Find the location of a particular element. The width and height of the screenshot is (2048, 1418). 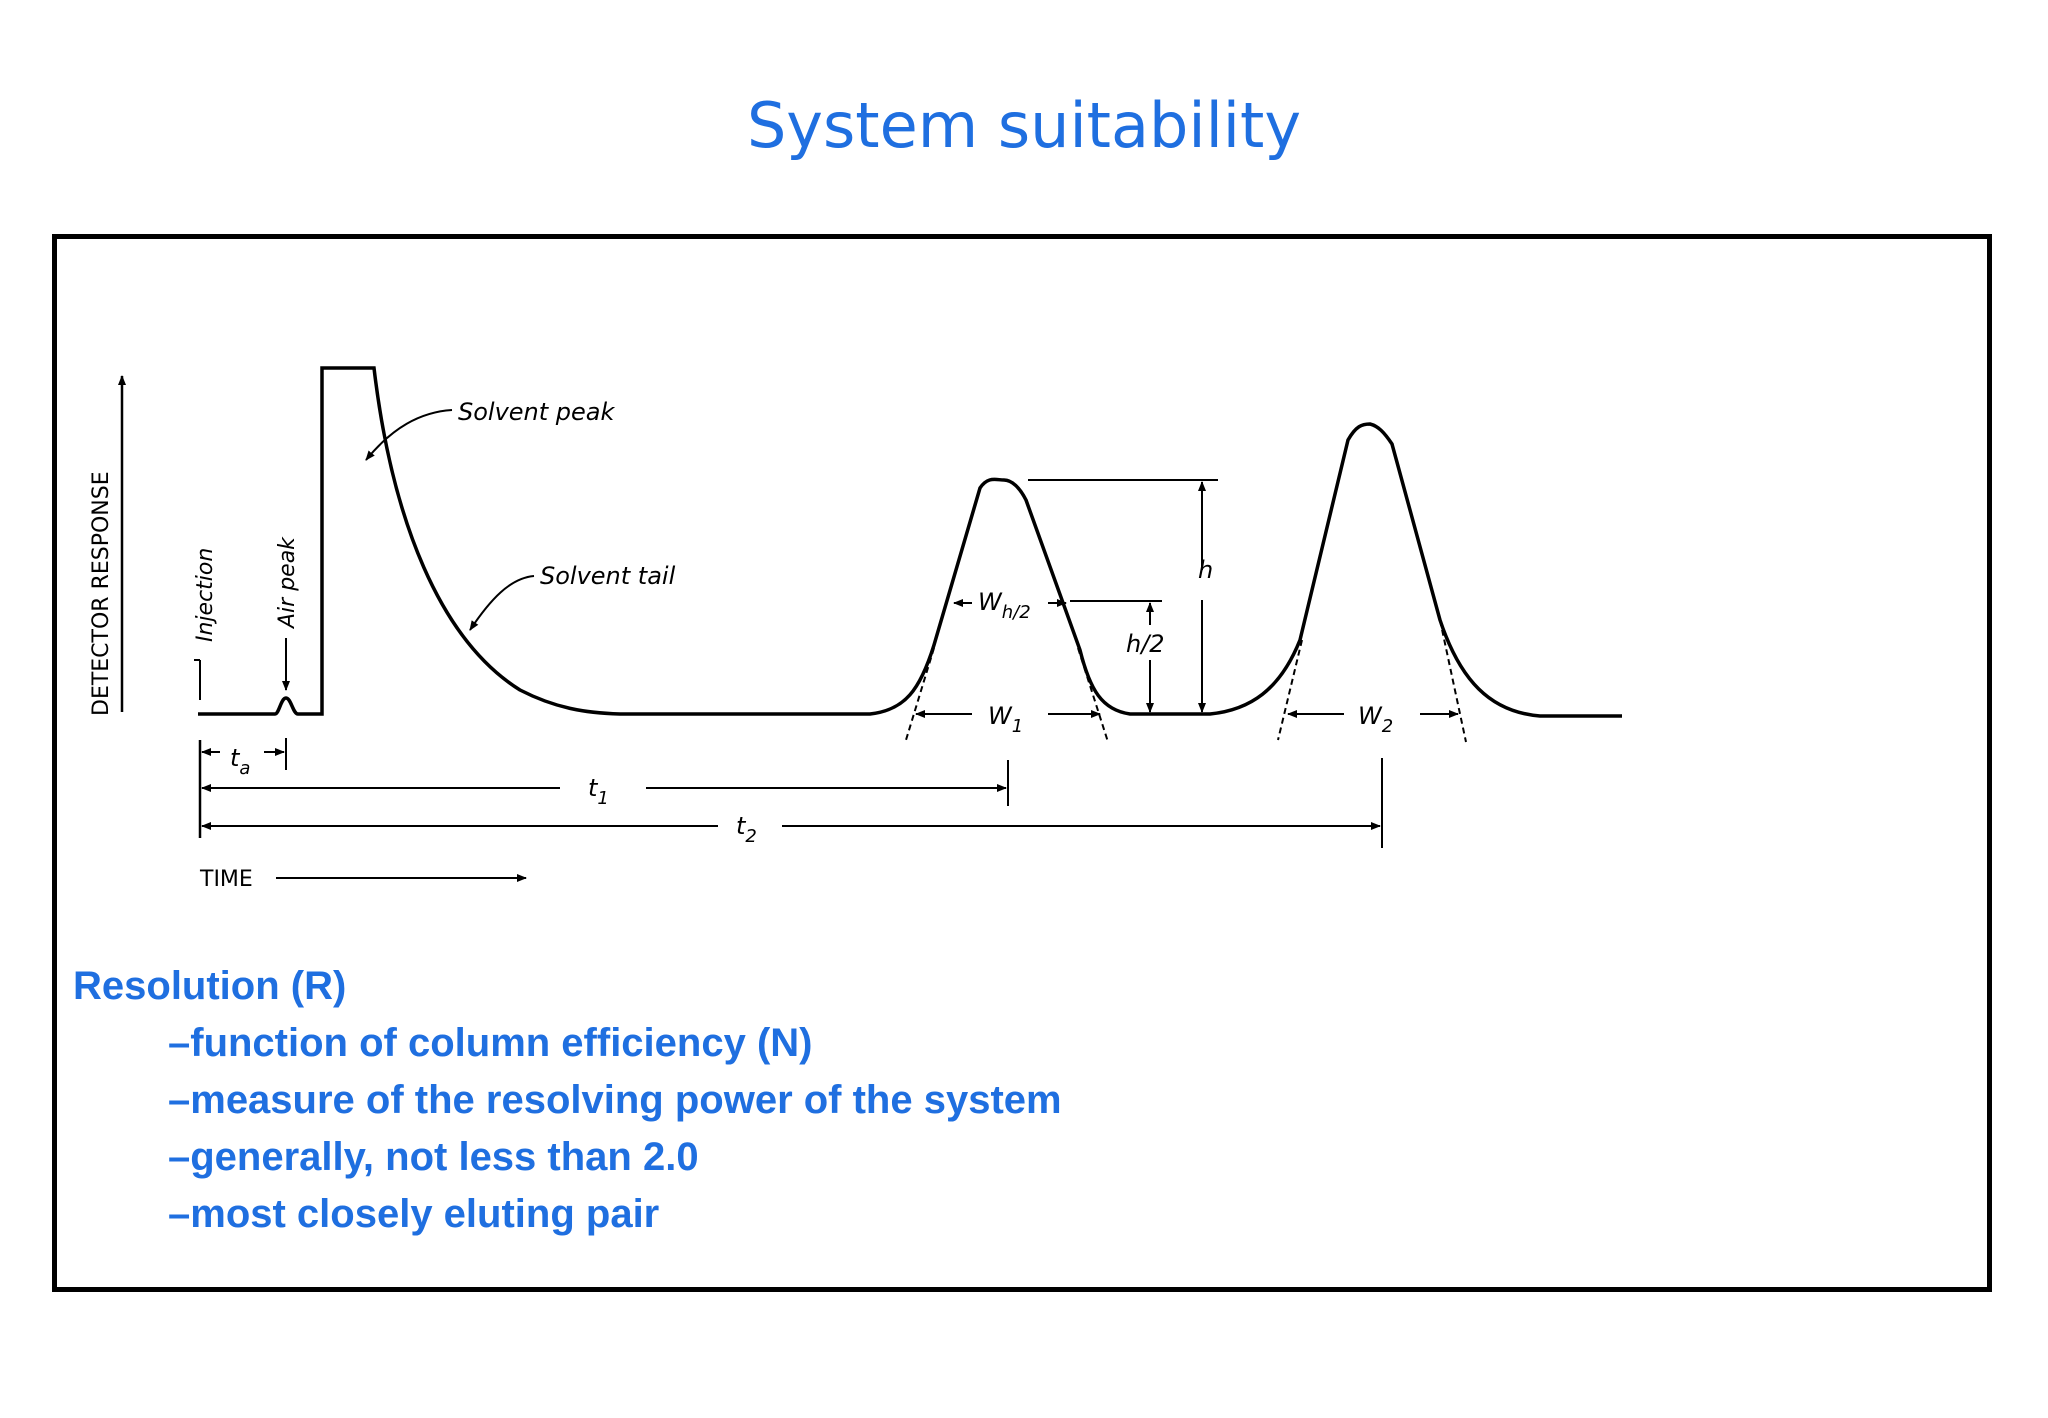

solvent-peak-leader is located at coordinates (409, 435).